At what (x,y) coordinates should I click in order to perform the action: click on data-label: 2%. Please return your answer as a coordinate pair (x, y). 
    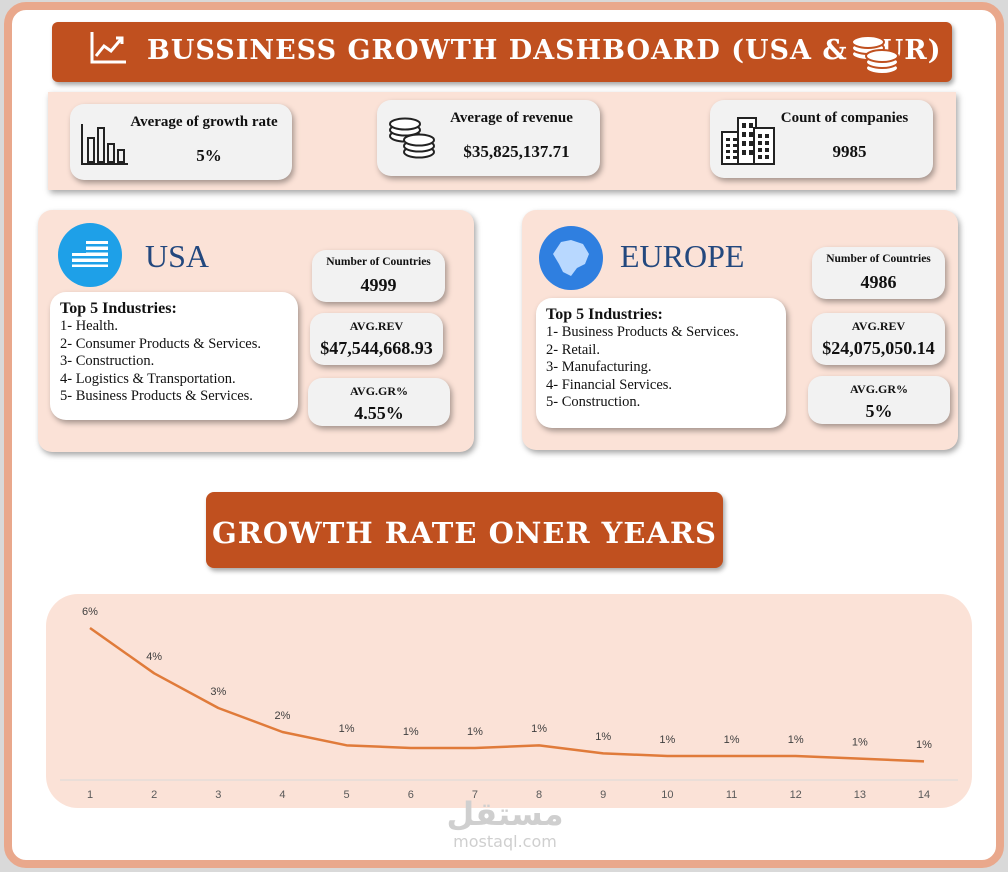
    Looking at the image, I should click on (283, 716).